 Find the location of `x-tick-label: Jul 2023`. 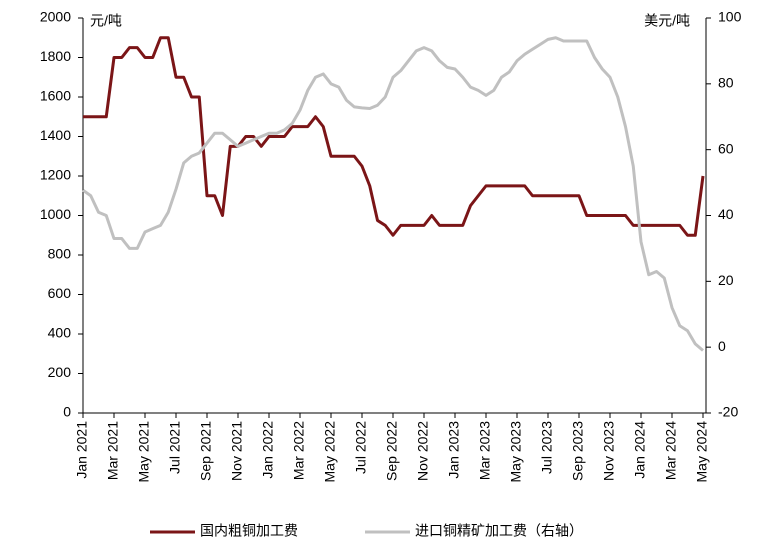

x-tick-label: Jul 2023 is located at coordinates (547, 447).